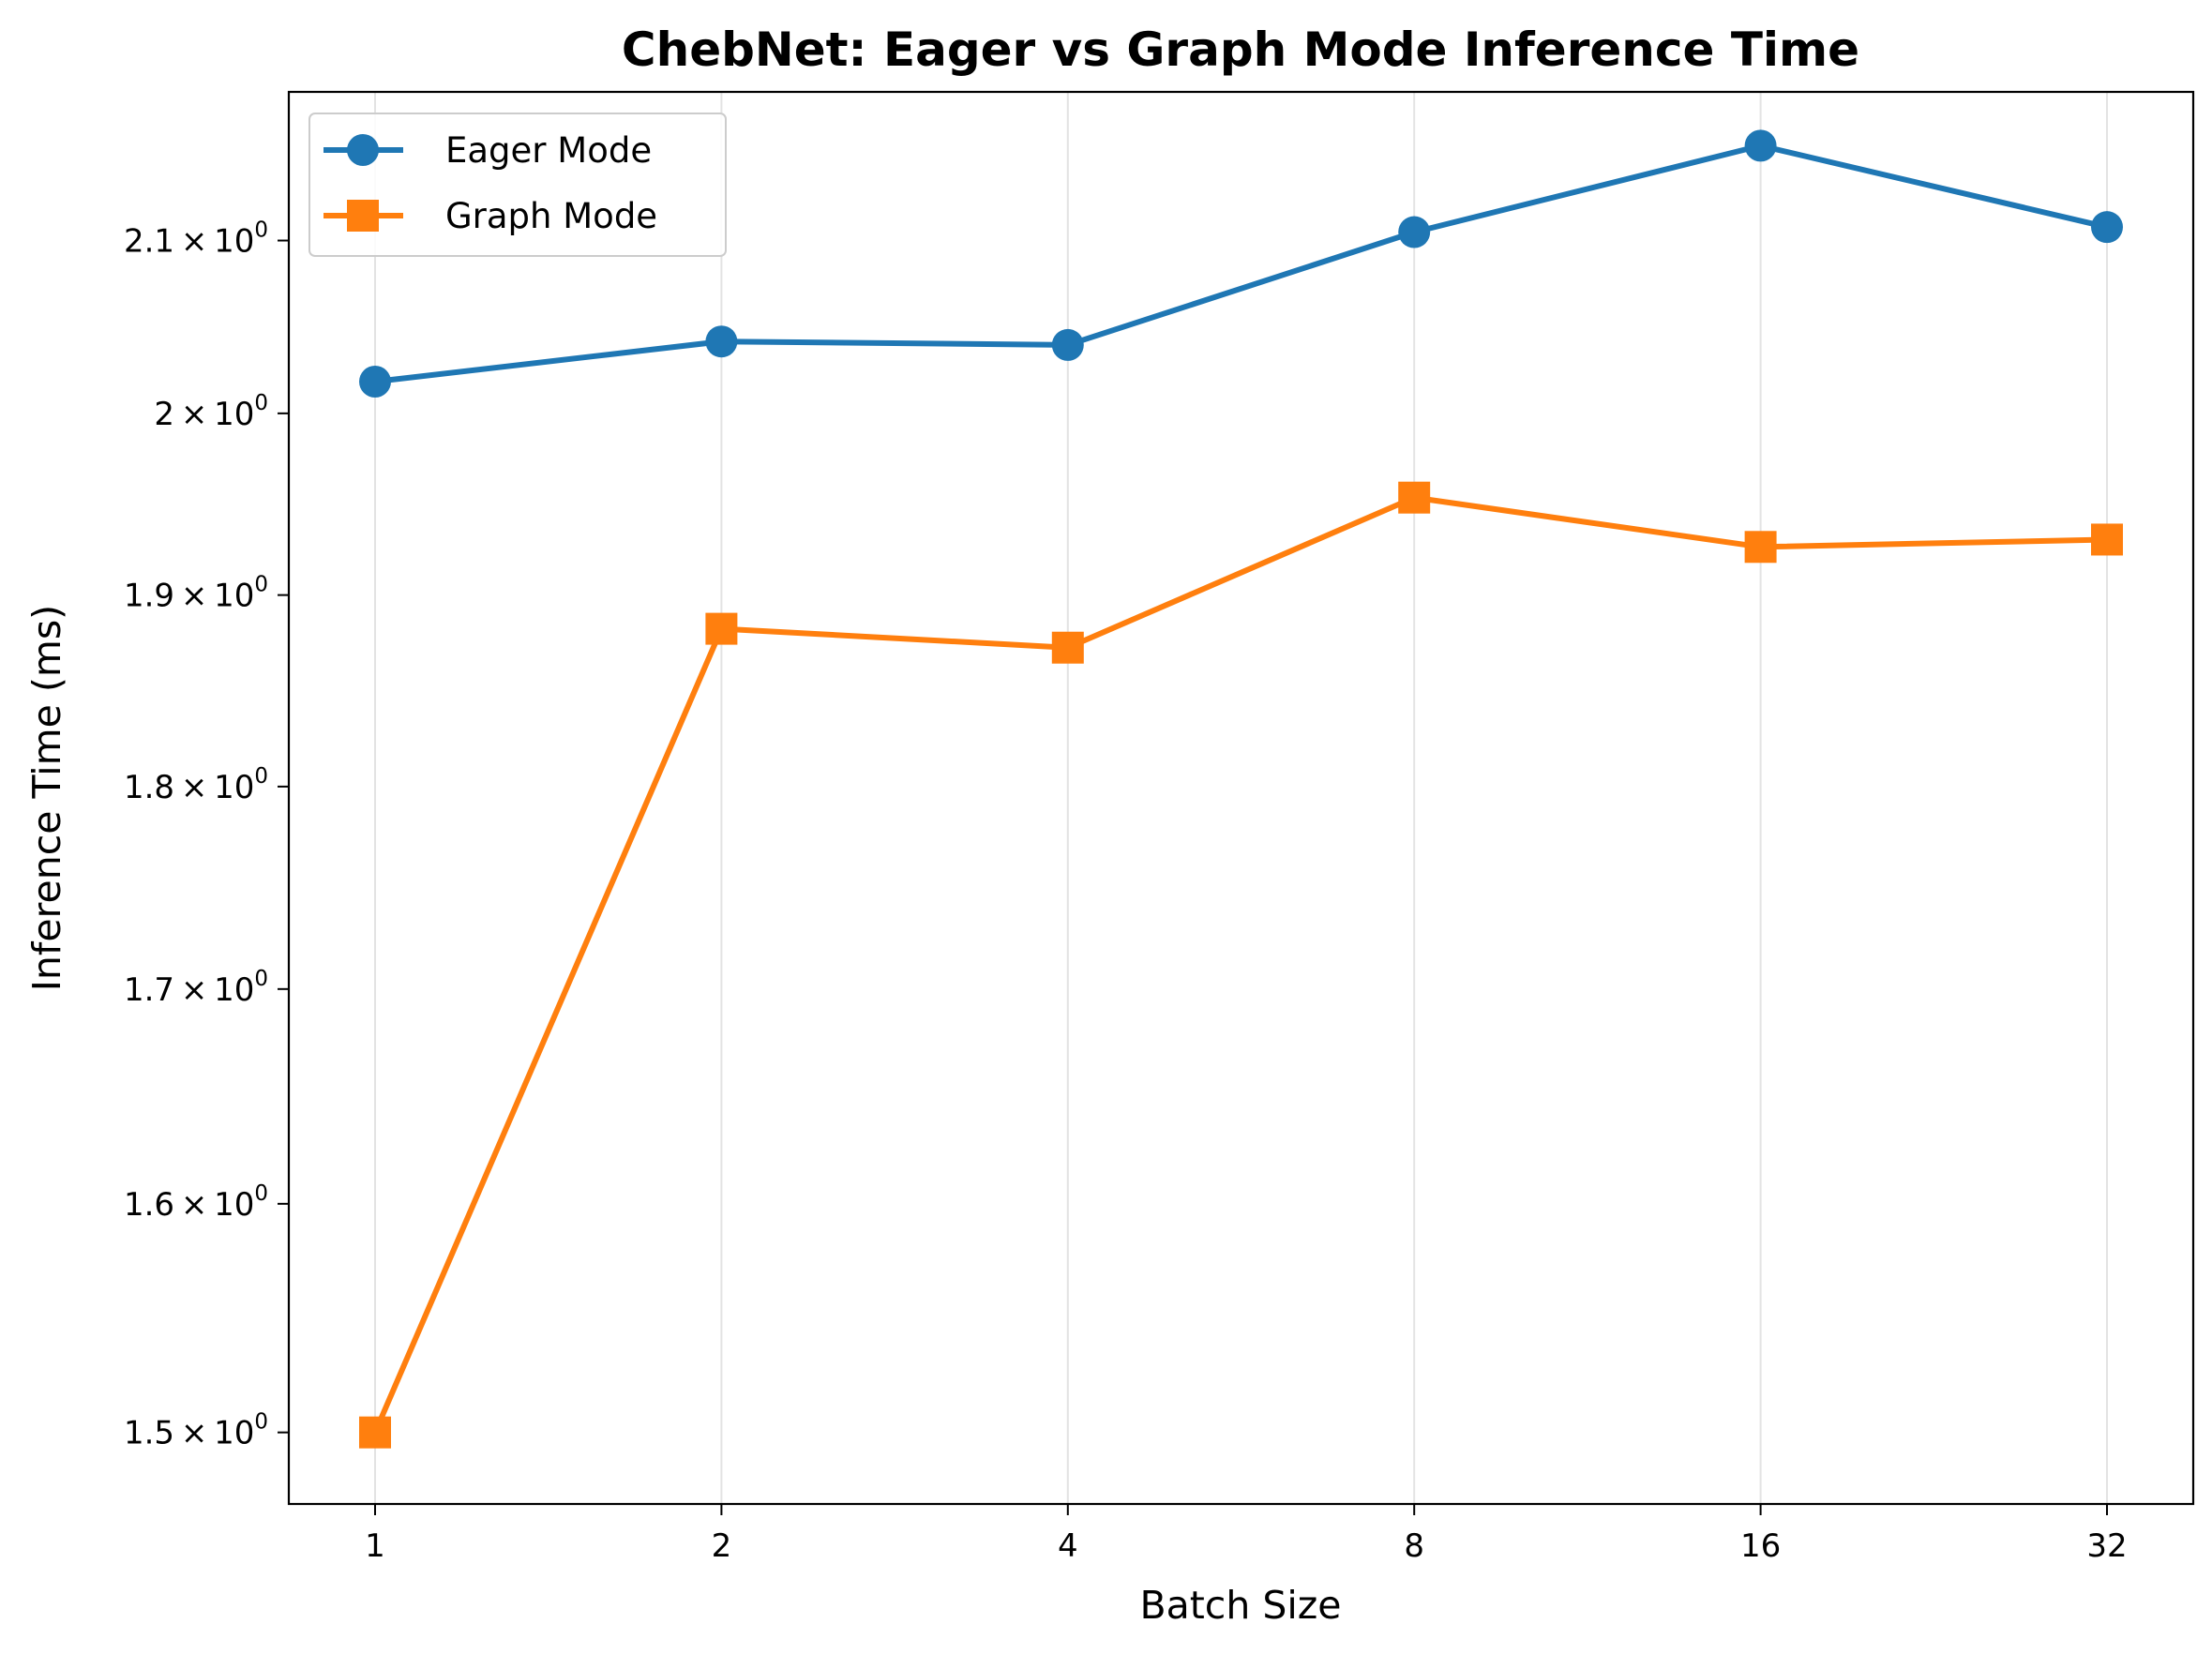 Image resolution: width=2212 pixels, height=1654 pixels. I want to click on y-tick-label: 1.5 × 100, so click(196, 1431).